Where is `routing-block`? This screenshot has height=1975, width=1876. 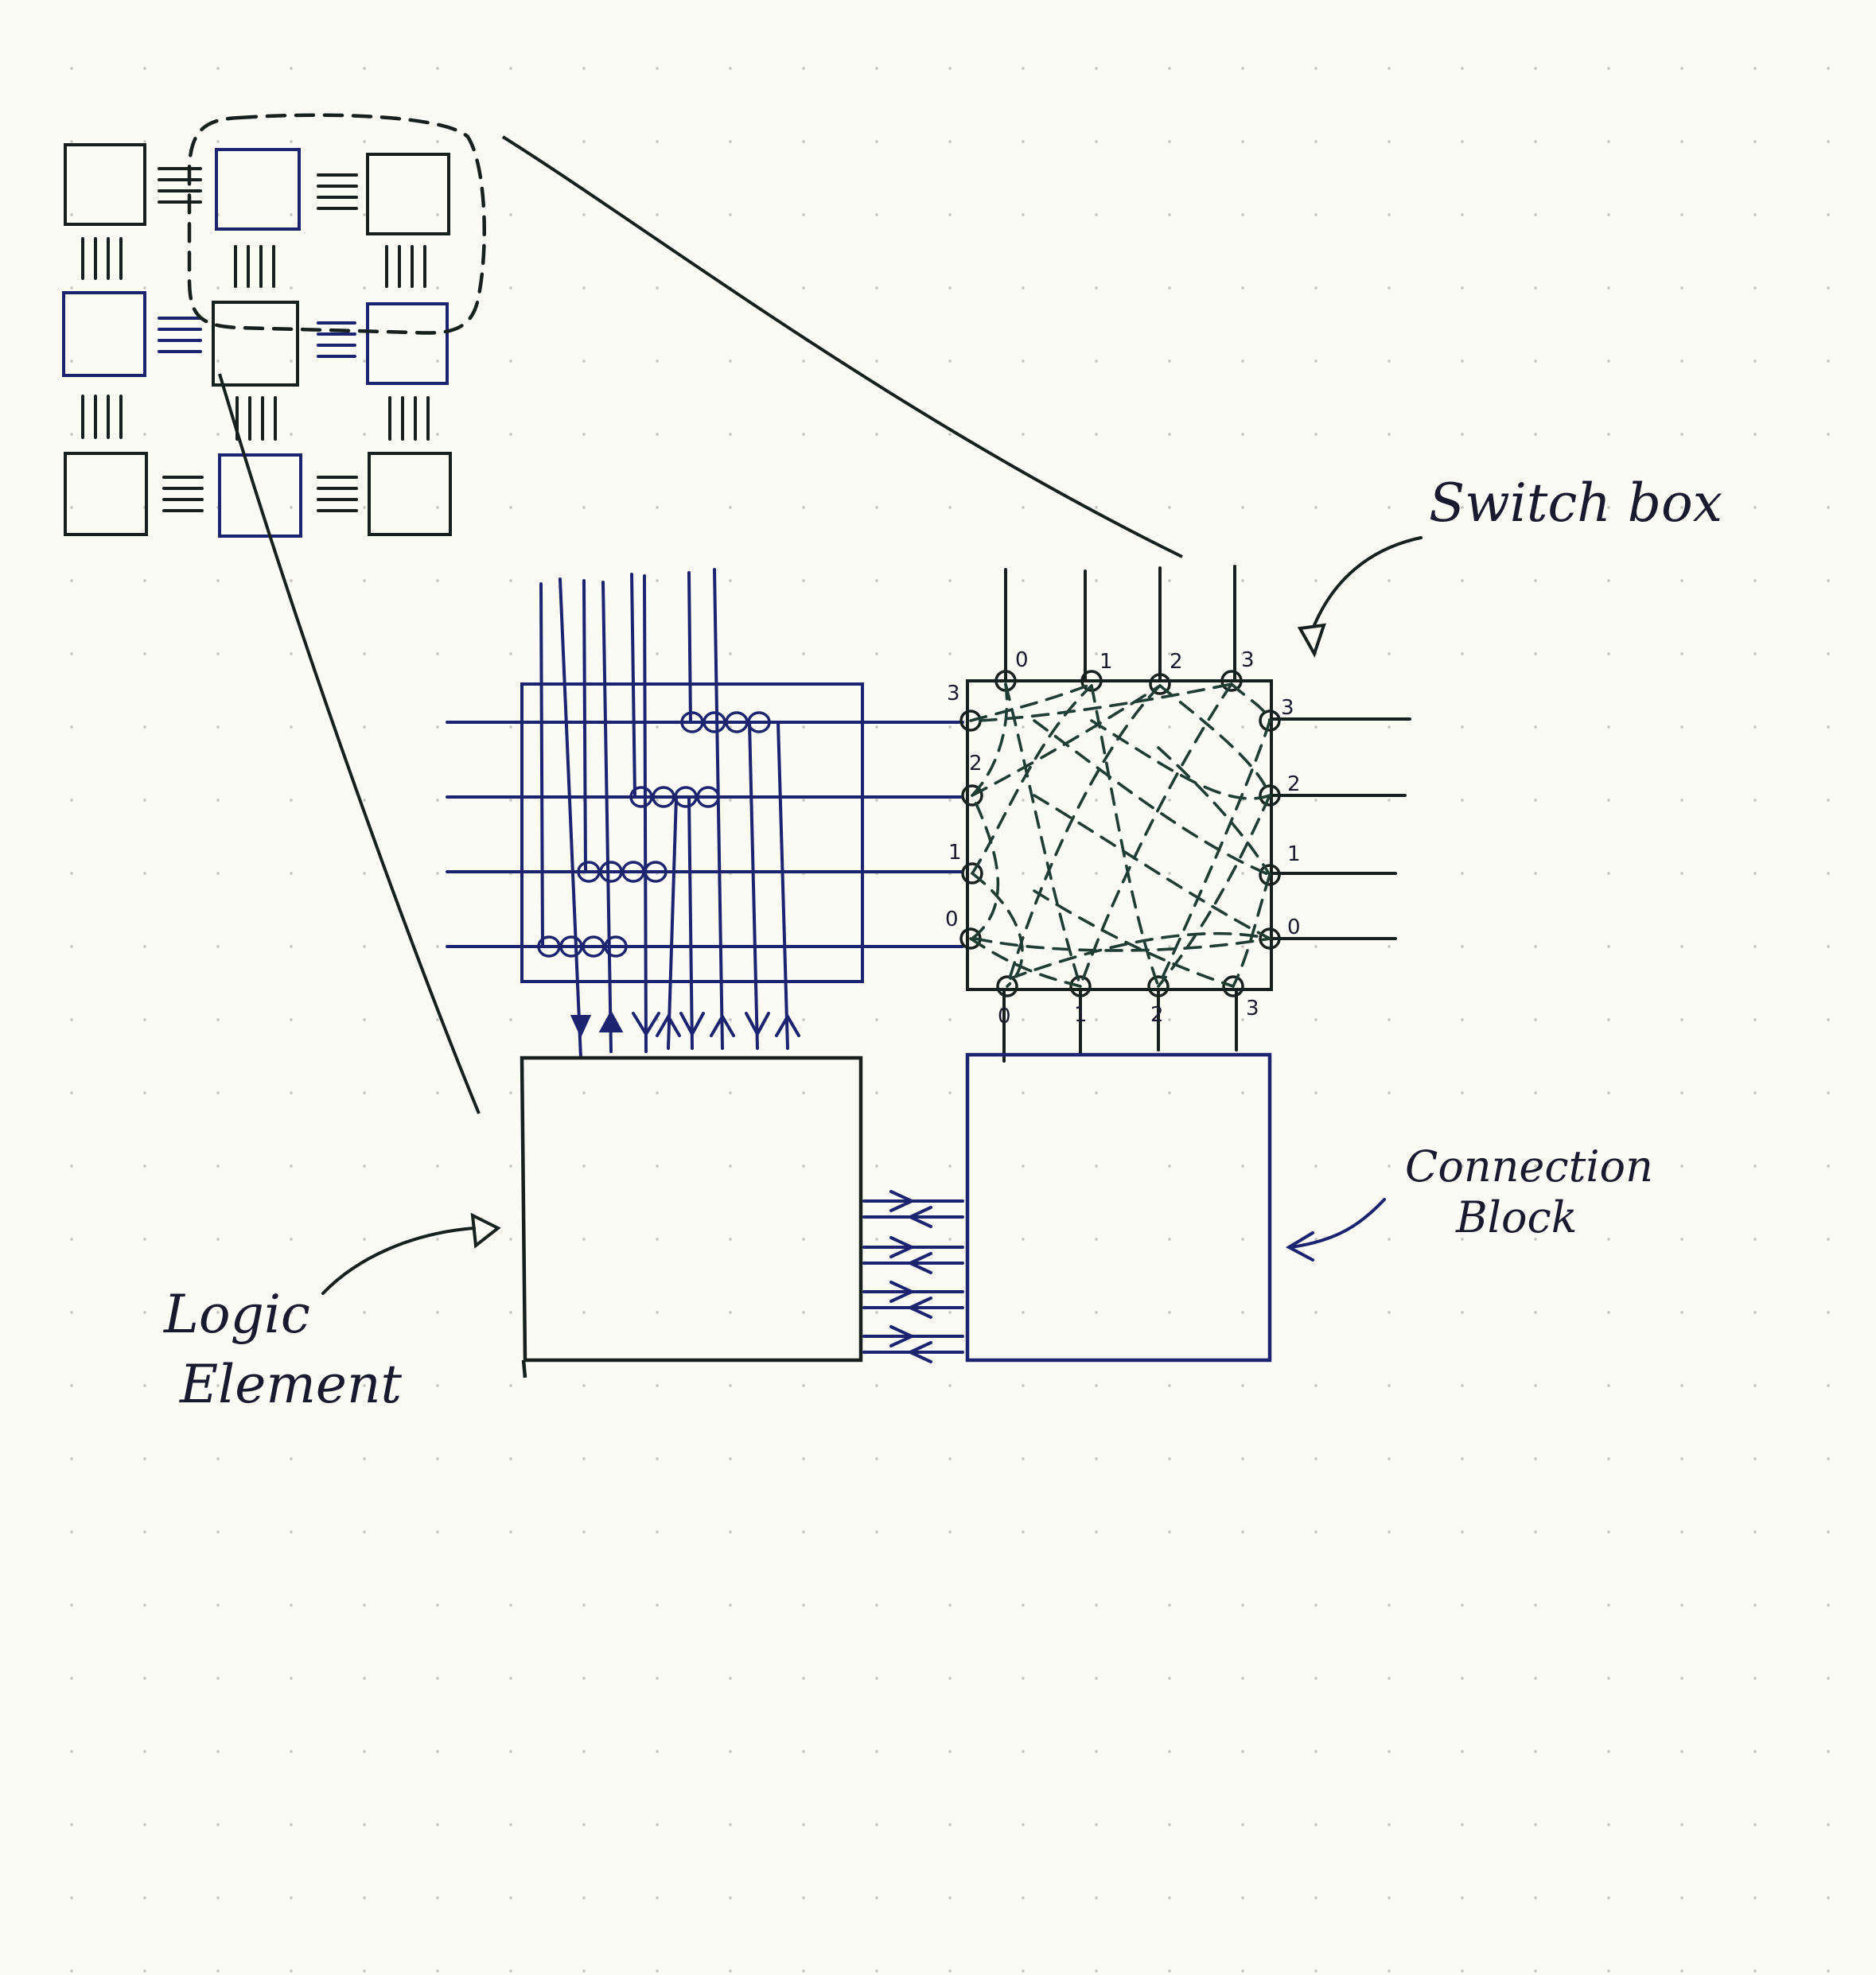
routing-block is located at coordinates (705, 813).